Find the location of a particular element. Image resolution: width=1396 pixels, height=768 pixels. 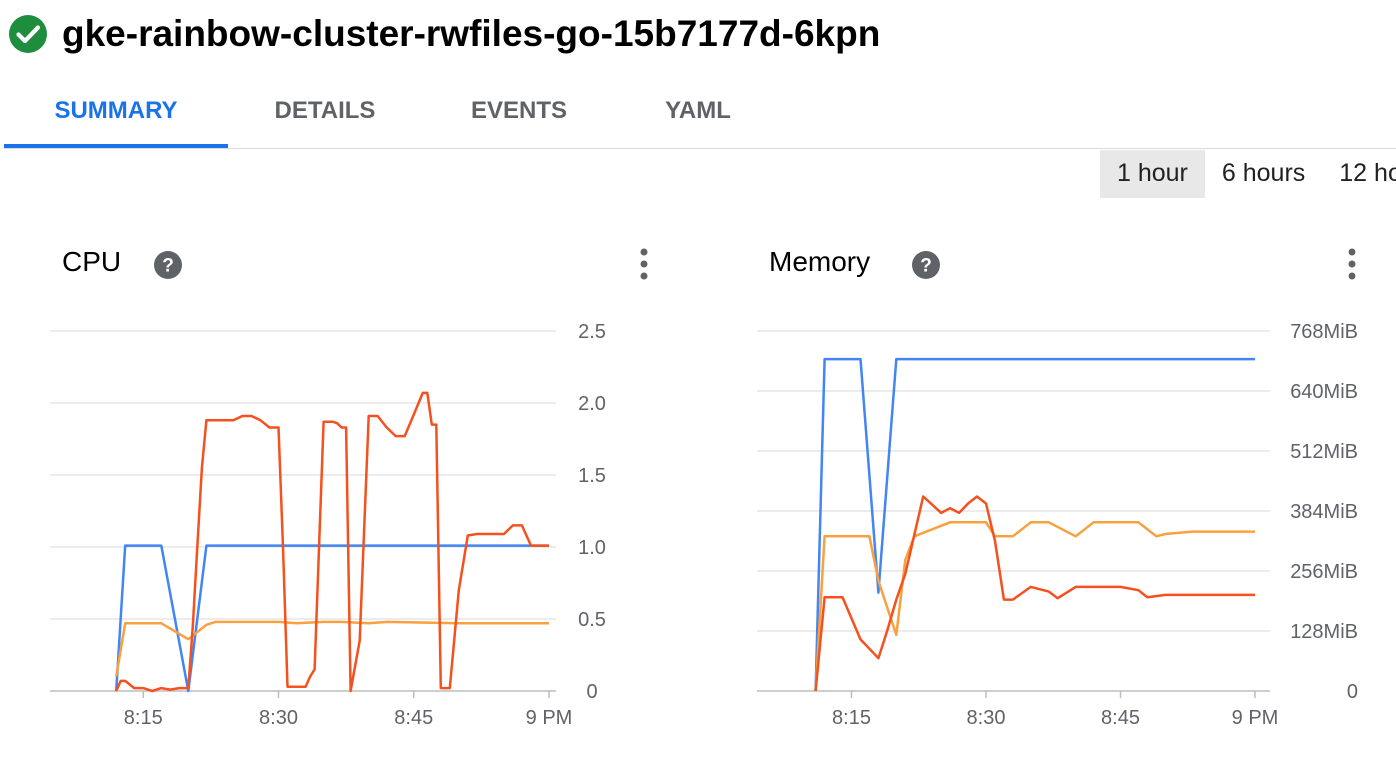

cpu-panel-title: CPU is located at coordinates (92, 261).